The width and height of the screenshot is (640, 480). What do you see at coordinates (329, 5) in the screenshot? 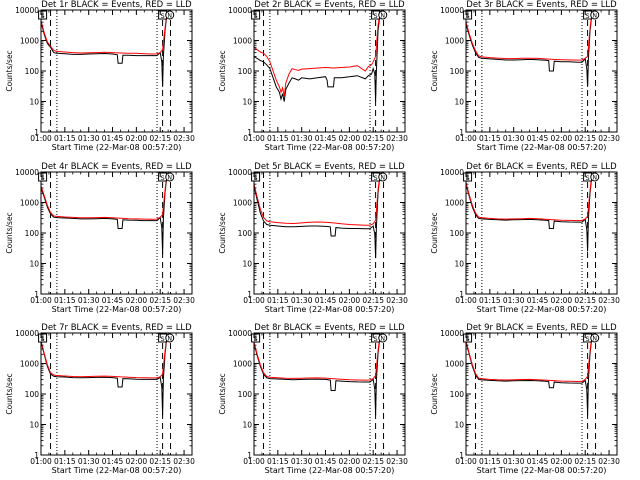
I see `panel-title: Det 2r BLACK = Events, RED = LLD` at bounding box center [329, 5].